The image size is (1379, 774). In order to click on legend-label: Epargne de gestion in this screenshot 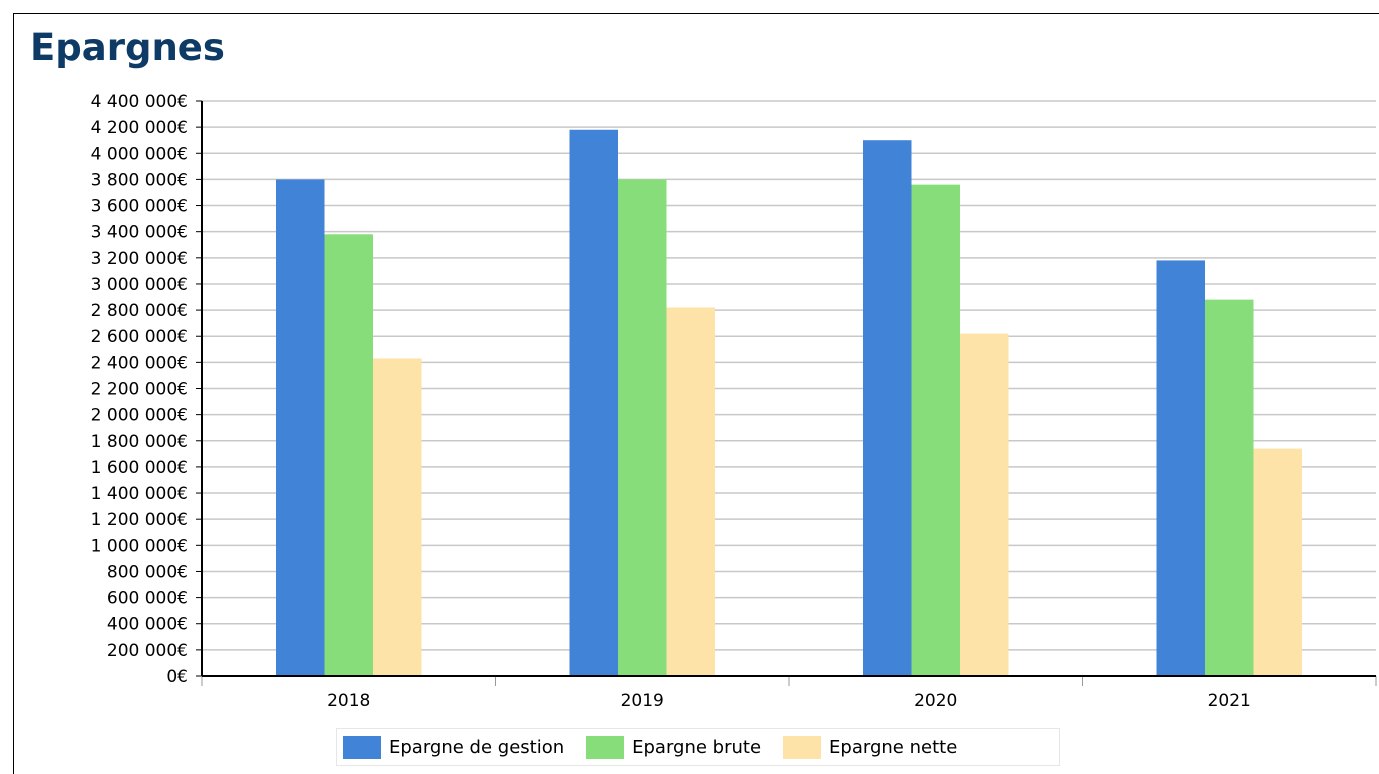, I will do `click(477, 747)`.